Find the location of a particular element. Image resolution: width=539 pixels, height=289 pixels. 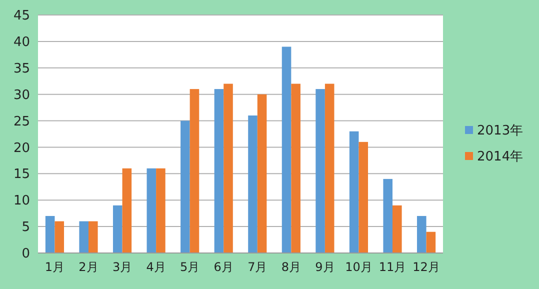

x-tick-label: 11月 is located at coordinates (392, 267).